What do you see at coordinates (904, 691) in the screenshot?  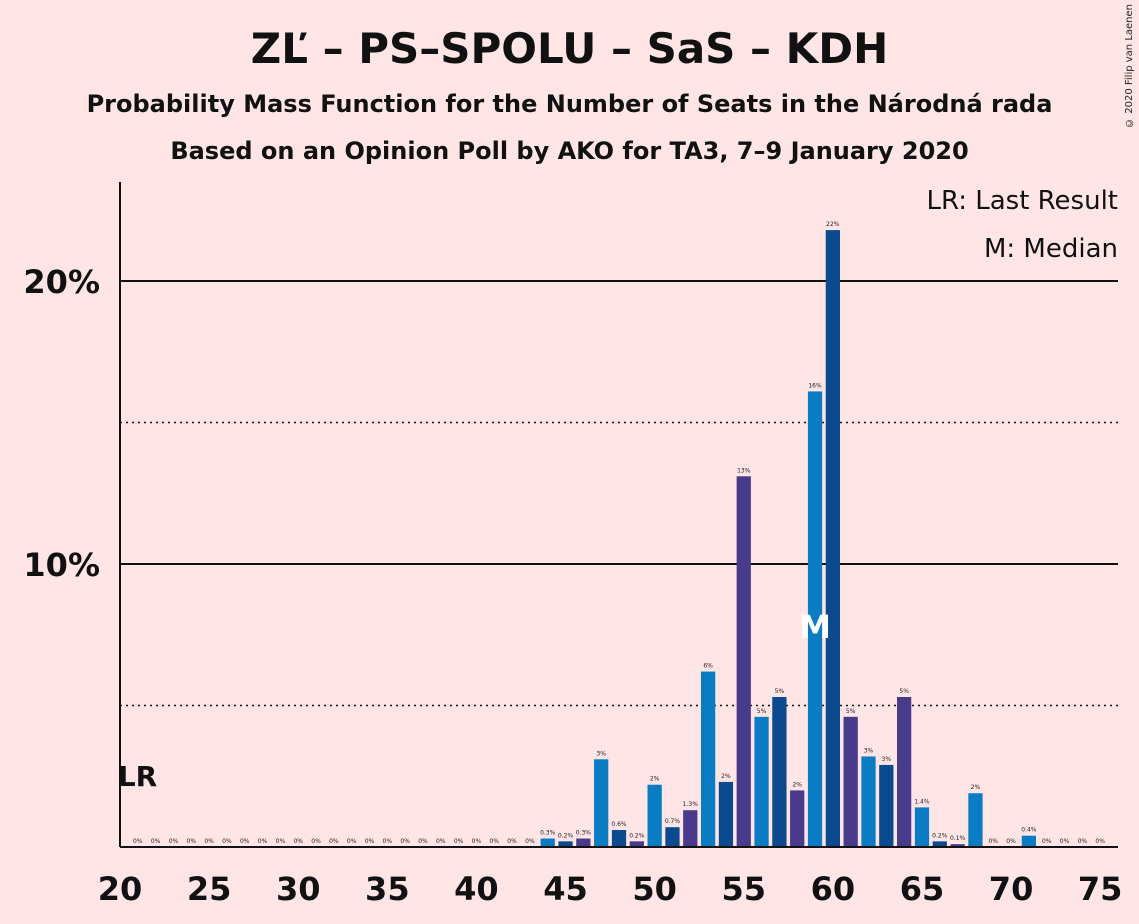 I see `bar-label-seat-64: 5%` at bounding box center [904, 691].